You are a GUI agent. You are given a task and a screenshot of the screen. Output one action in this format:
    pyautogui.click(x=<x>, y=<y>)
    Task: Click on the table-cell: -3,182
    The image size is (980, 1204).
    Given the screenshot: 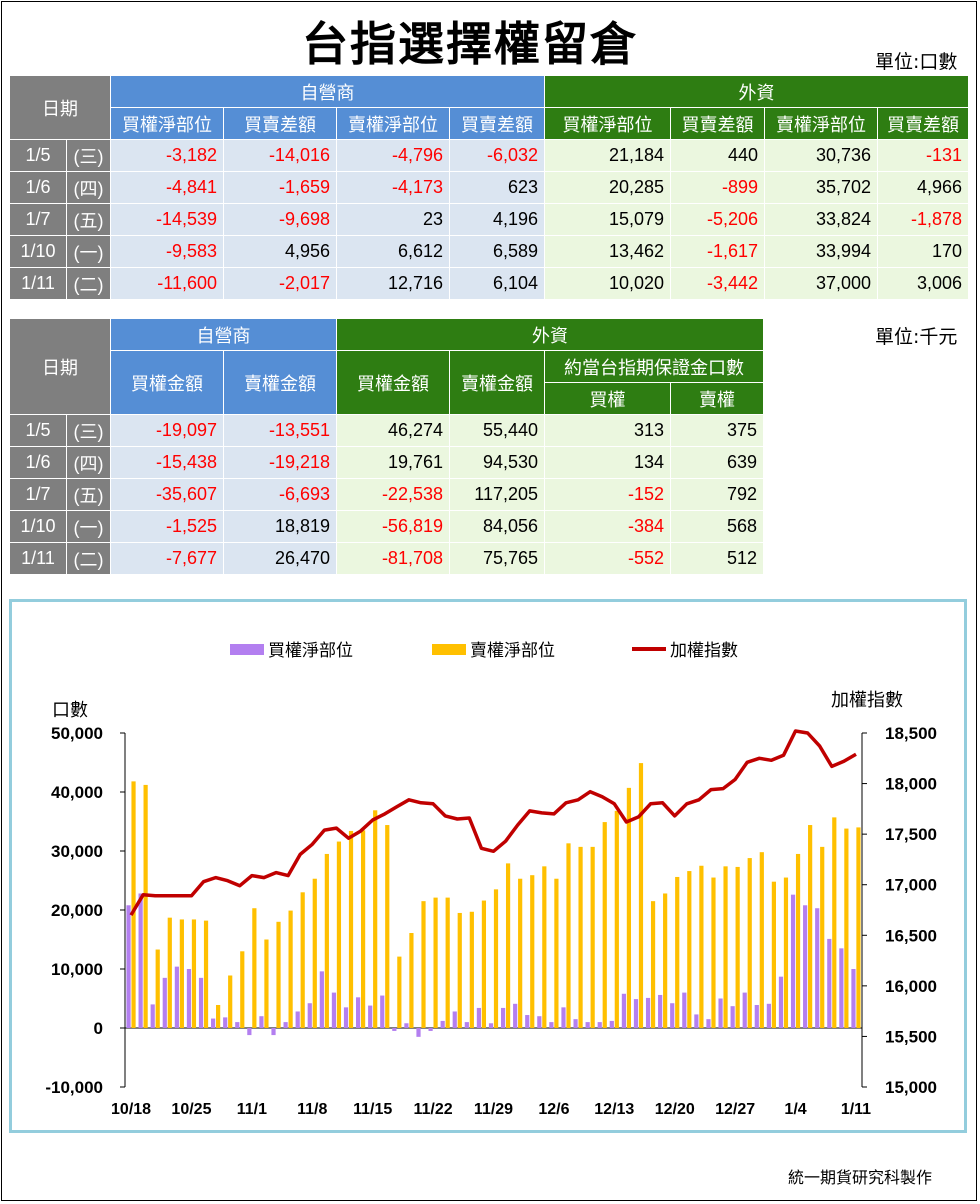 What is the action you would take?
    pyautogui.click(x=167, y=155)
    